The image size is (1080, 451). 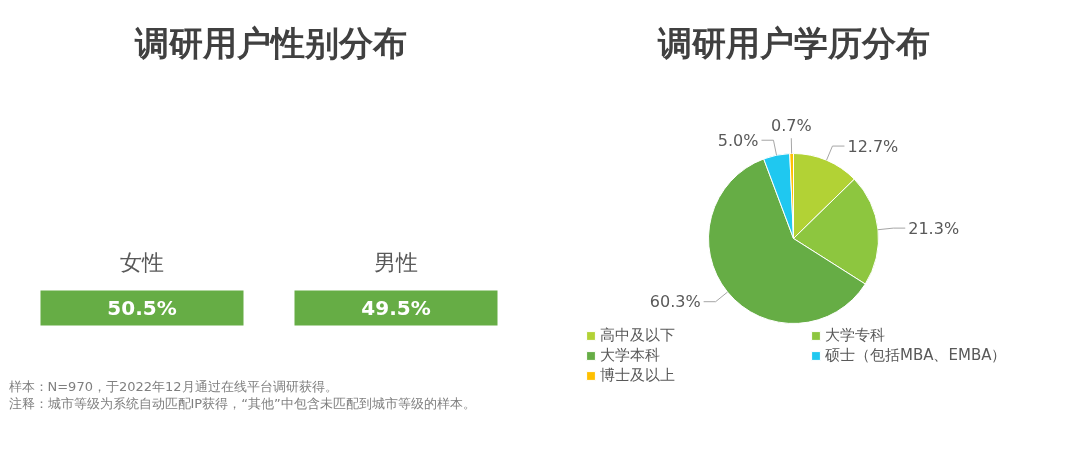 I want to click on legend-label: 大学专科, so click(x=855, y=335).